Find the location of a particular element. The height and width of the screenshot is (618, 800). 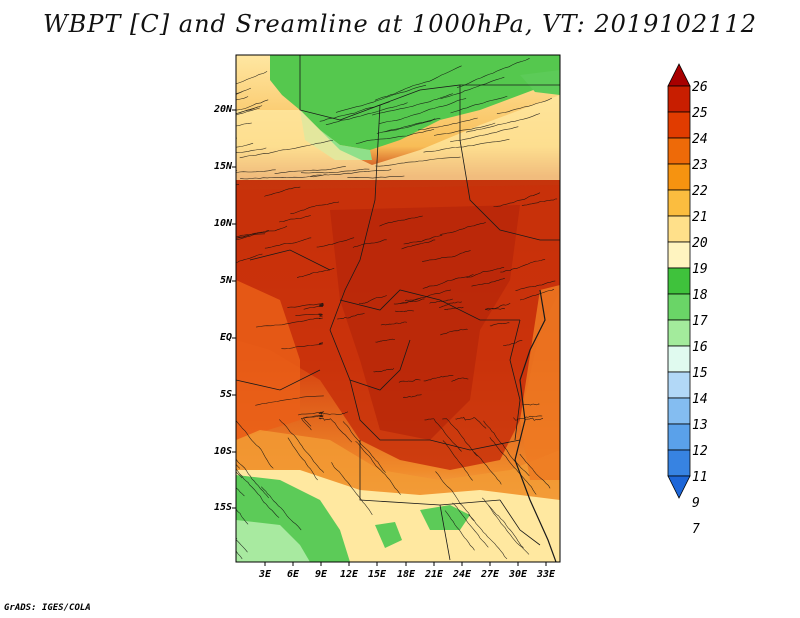

east-warm-strip is located at coordinates (540, 382).